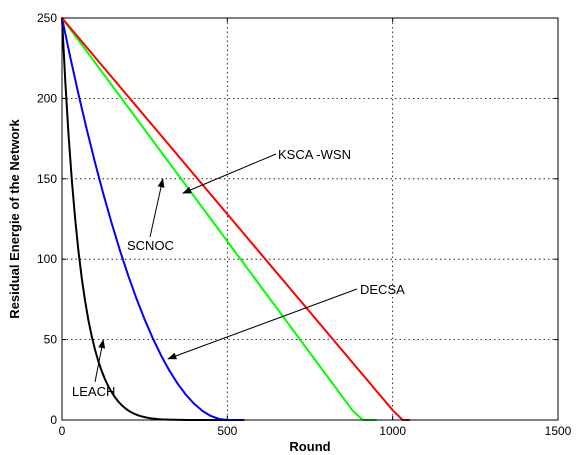  What do you see at coordinates (150, 245) in the screenshot?
I see `annotation-label-scnoc: SCNOC` at bounding box center [150, 245].